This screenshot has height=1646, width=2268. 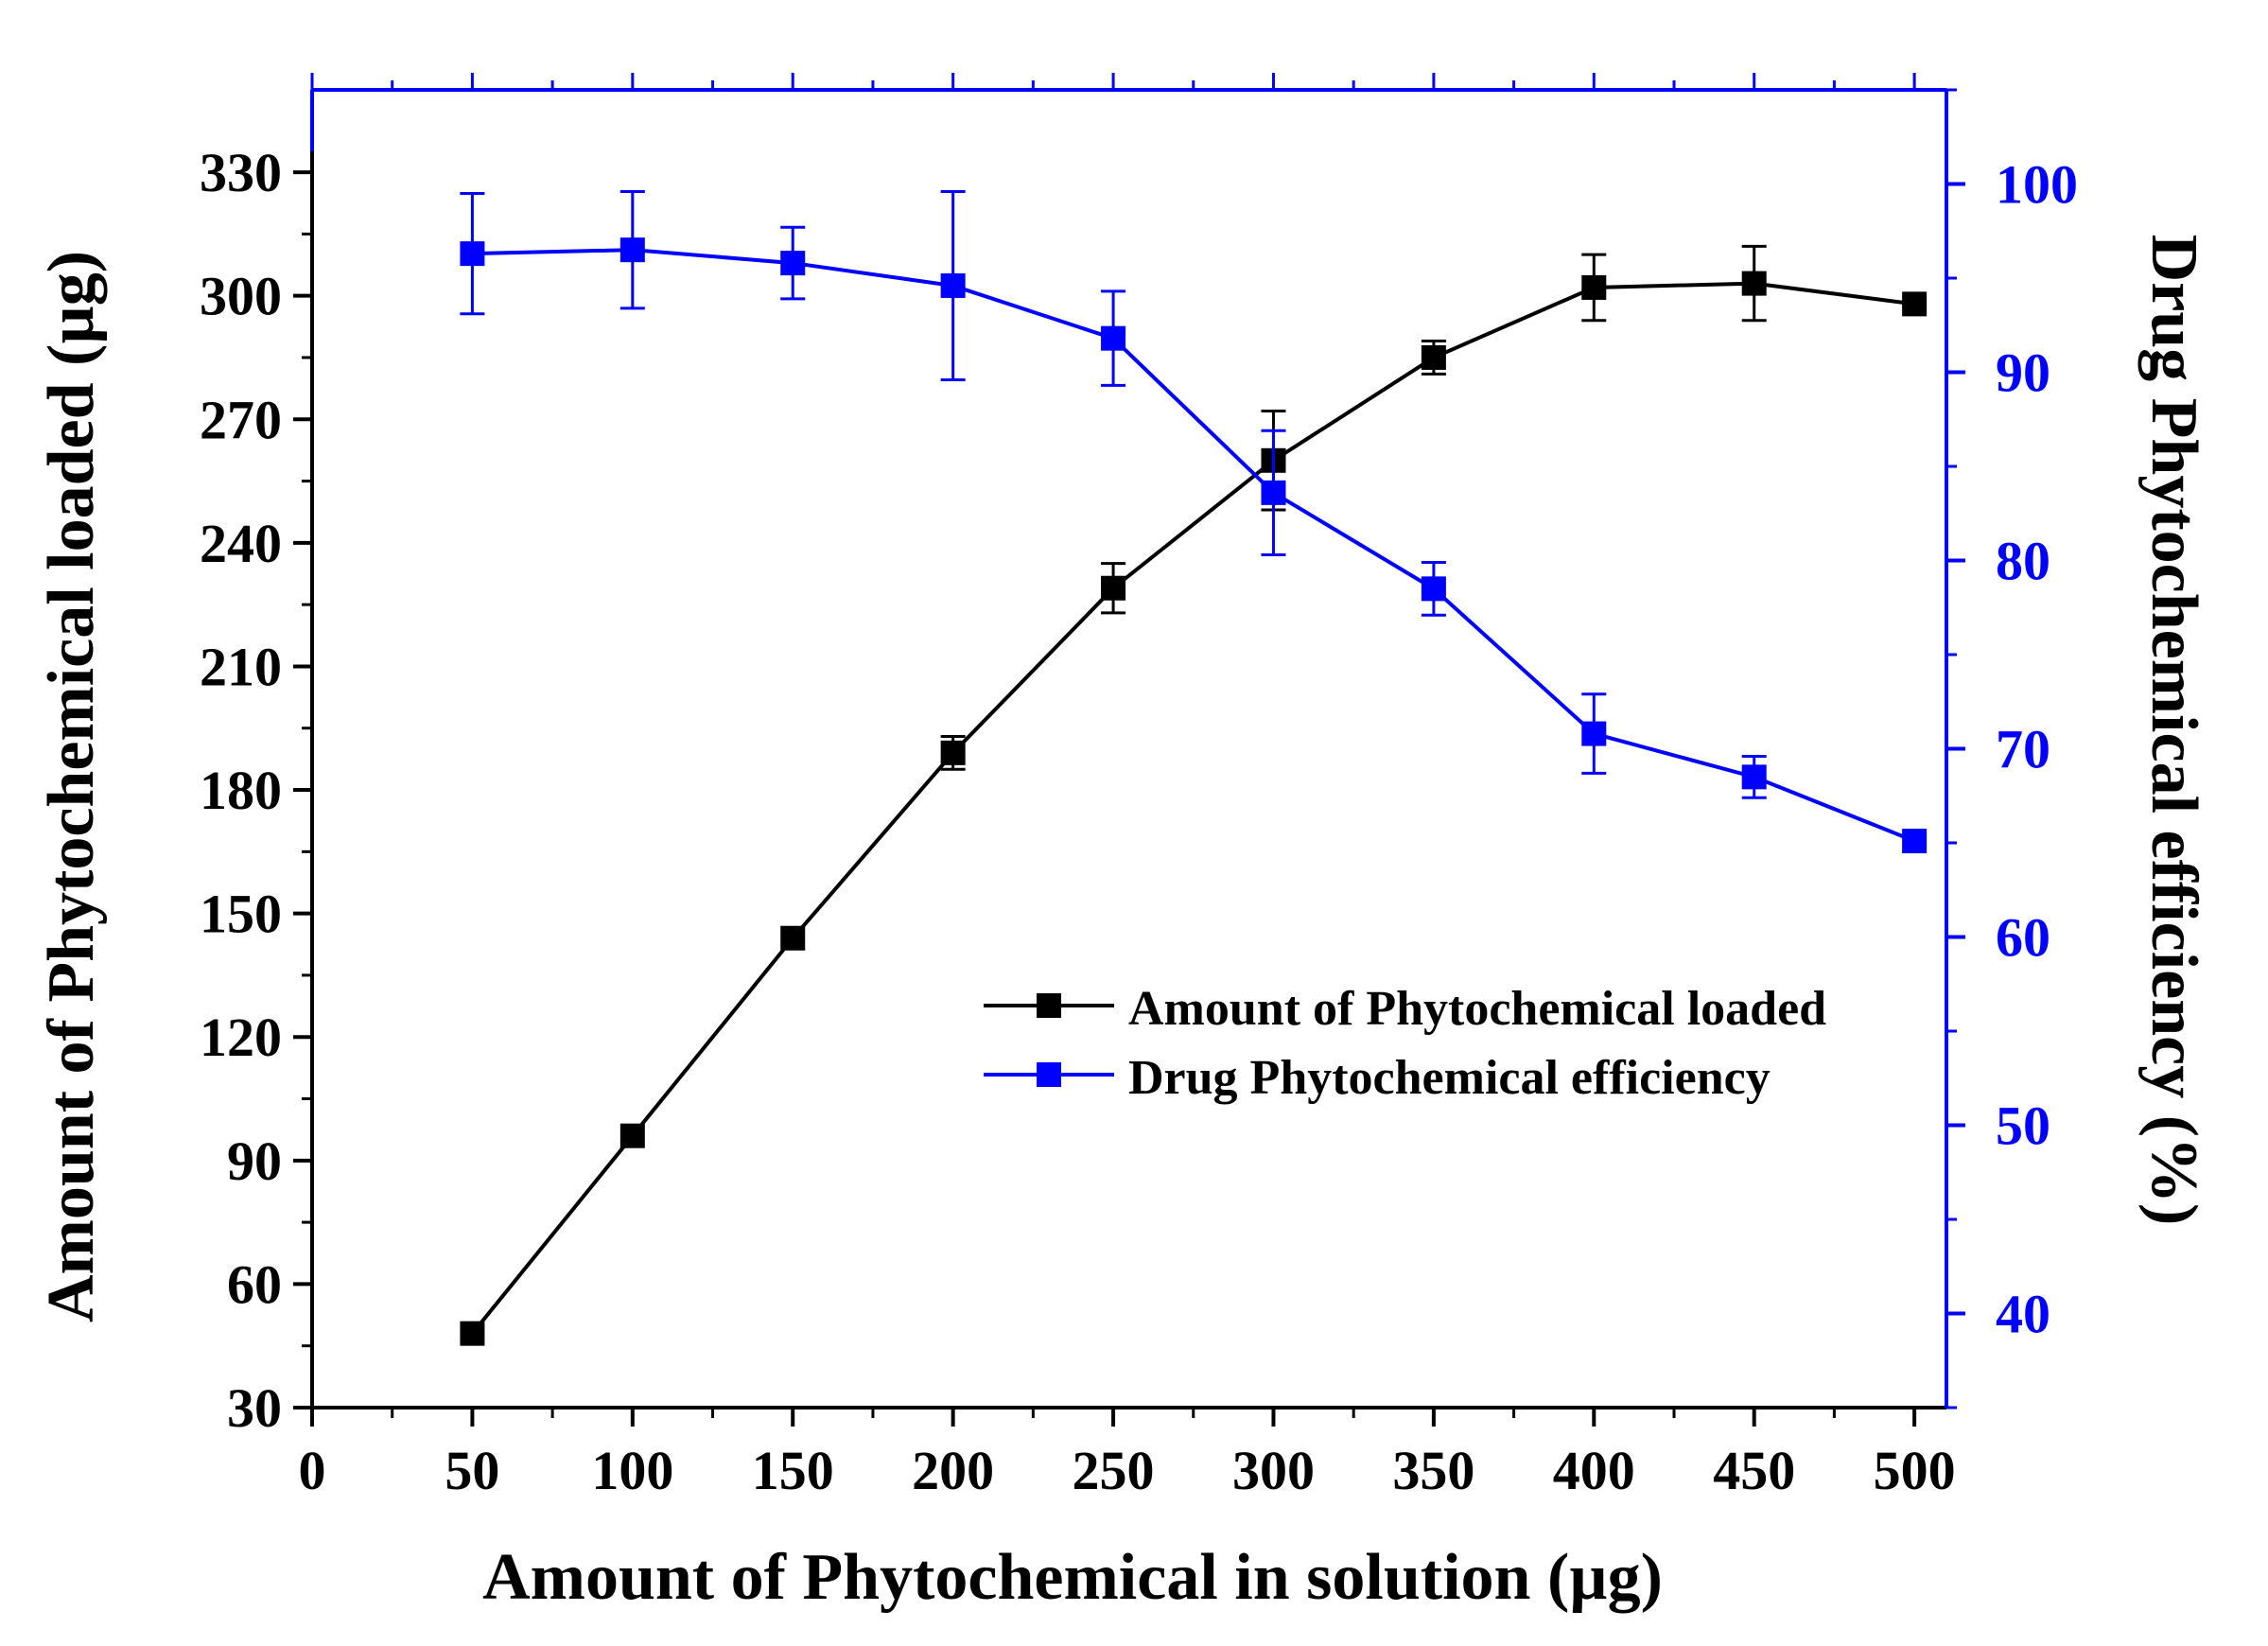 I want to click on x-tick-label: 50, so click(x=472, y=1470).